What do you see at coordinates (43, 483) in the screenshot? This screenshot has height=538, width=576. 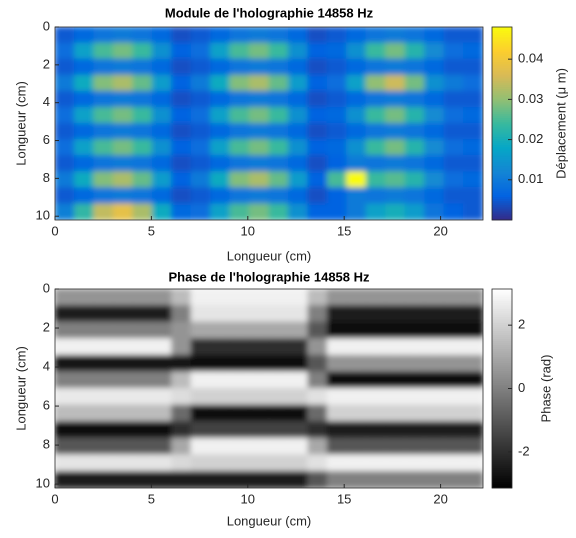 I see `y-tick-label: 10` at bounding box center [43, 483].